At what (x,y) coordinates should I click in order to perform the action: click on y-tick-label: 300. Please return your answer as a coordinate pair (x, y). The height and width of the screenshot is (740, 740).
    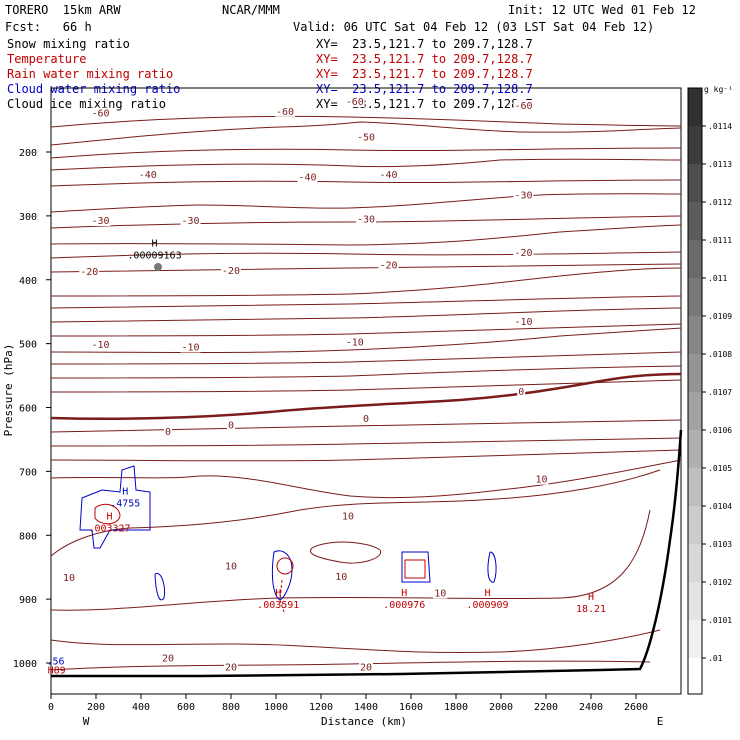
    Looking at the image, I should click on (28, 217).